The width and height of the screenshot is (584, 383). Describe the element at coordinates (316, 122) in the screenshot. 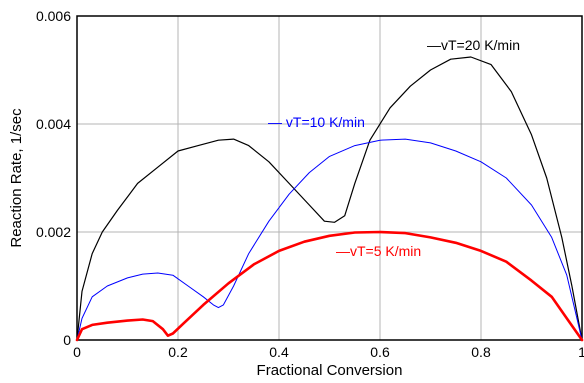

I see `series-label-1: — vT=10 K/min` at that location.